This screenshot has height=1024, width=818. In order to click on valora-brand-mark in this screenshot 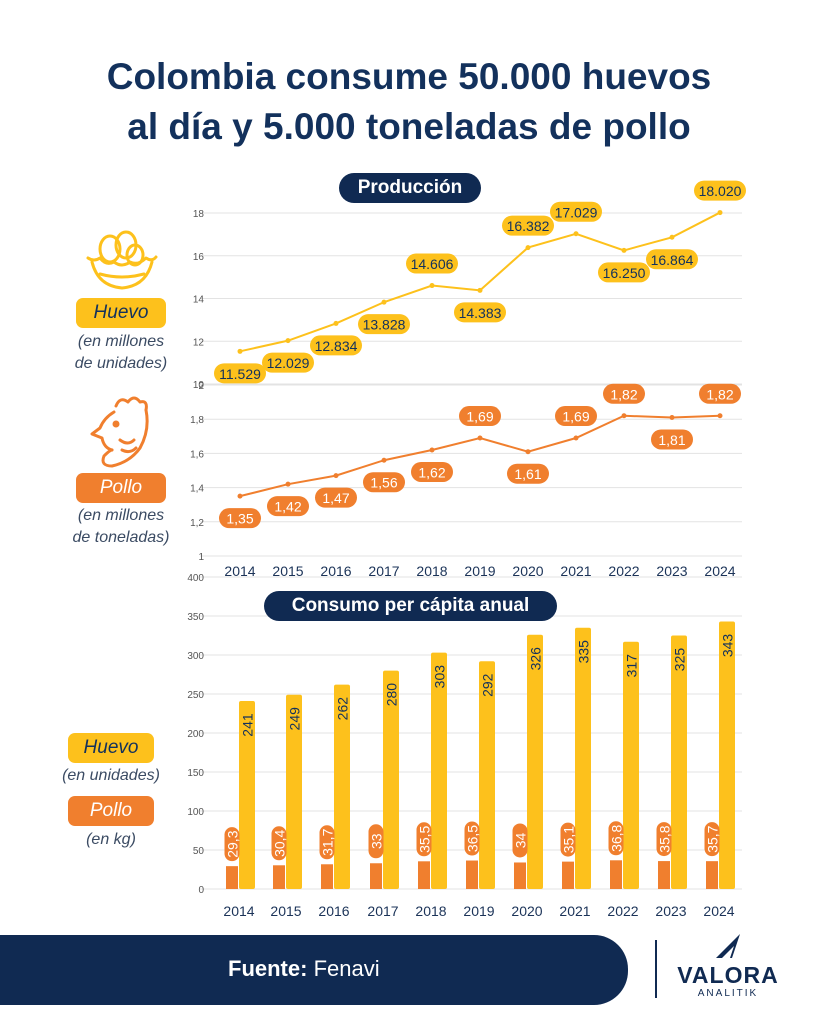, I will do `click(728, 946)`.